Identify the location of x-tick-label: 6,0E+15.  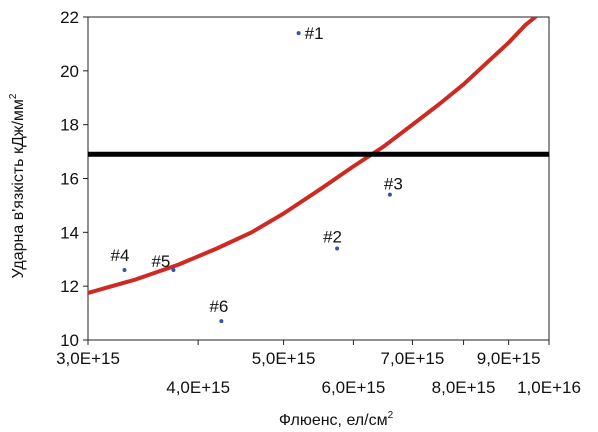
(353, 387).